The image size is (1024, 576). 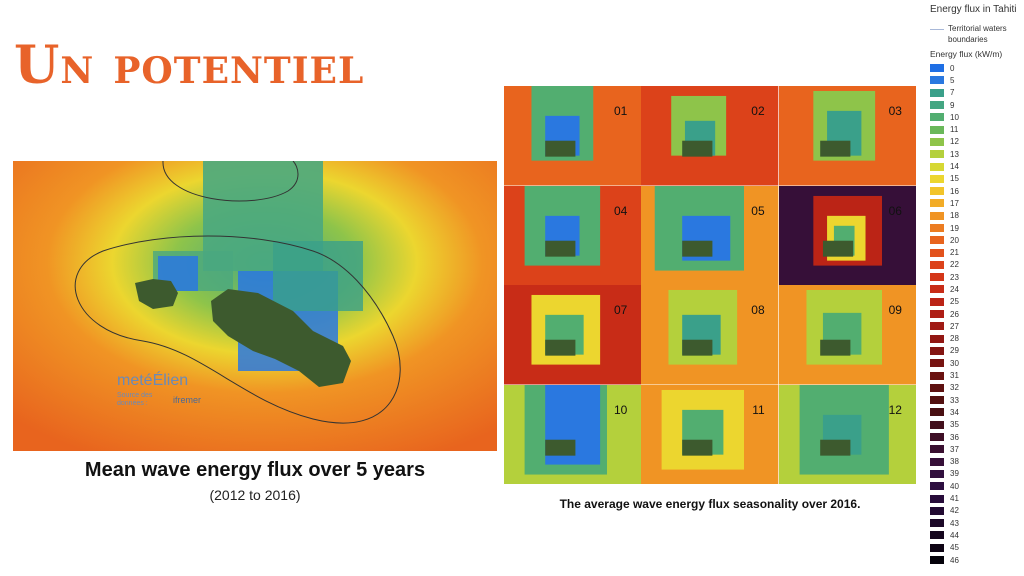 What do you see at coordinates (977, 80) in the screenshot?
I see `legend-item: 5` at bounding box center [977, 80].